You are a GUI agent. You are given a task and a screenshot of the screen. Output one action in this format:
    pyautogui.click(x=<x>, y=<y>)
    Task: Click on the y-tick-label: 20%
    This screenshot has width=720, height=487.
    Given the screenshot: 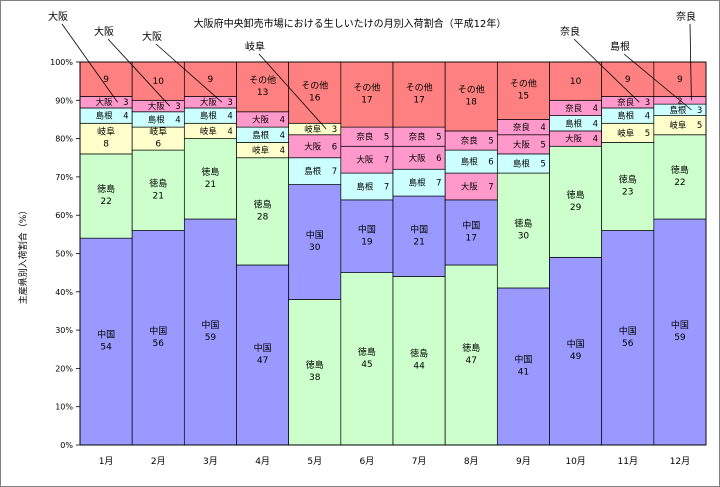 What is the action you would take?
    pyautogui.click(x=64, y=368)
    